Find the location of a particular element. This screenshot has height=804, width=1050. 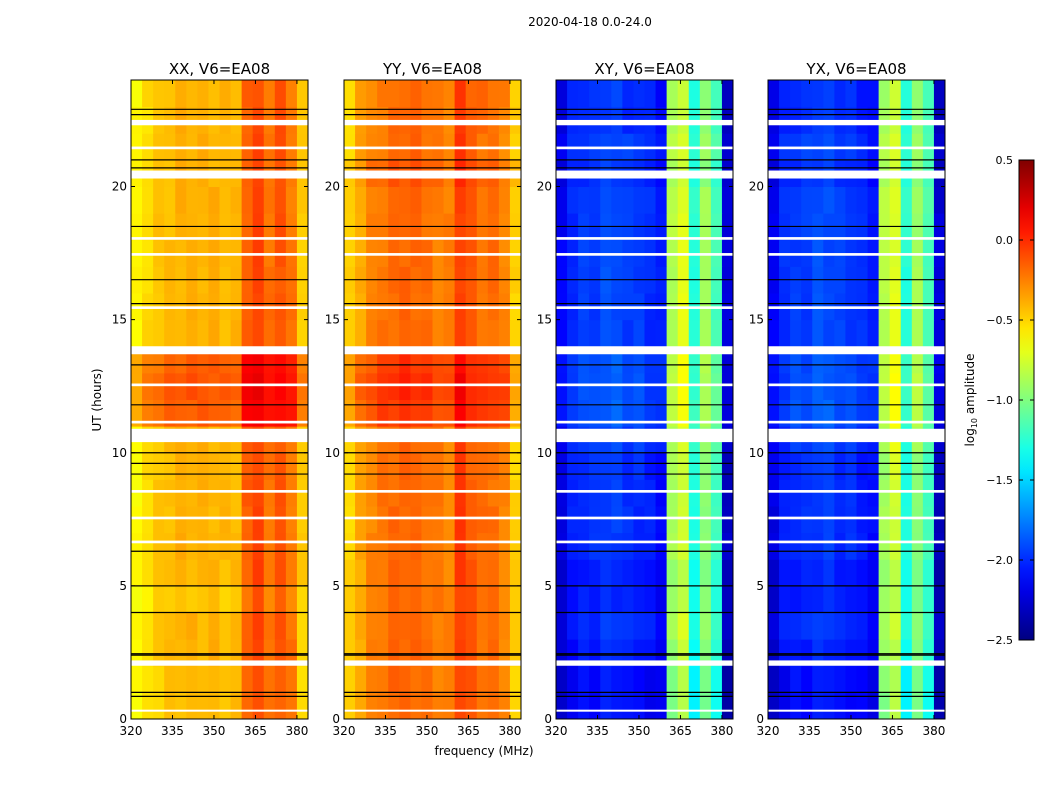

axes-frame is located at coordinates (219, 399).